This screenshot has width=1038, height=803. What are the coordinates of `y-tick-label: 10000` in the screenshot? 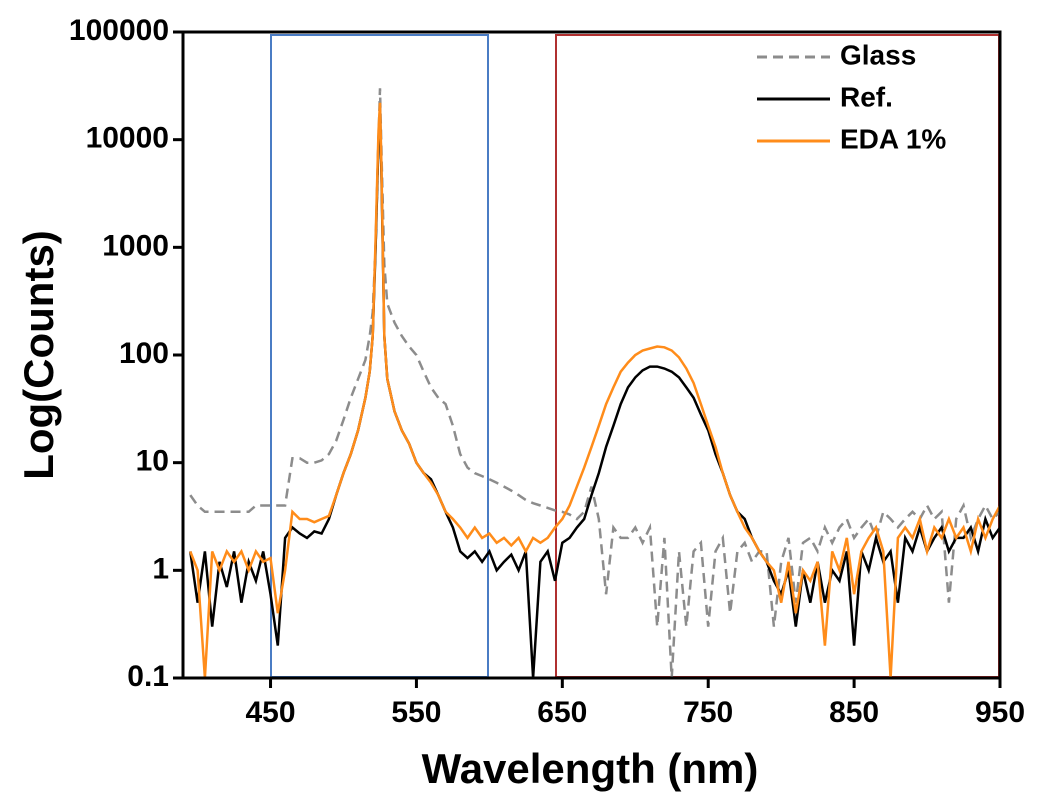 It's located at (127, 138).